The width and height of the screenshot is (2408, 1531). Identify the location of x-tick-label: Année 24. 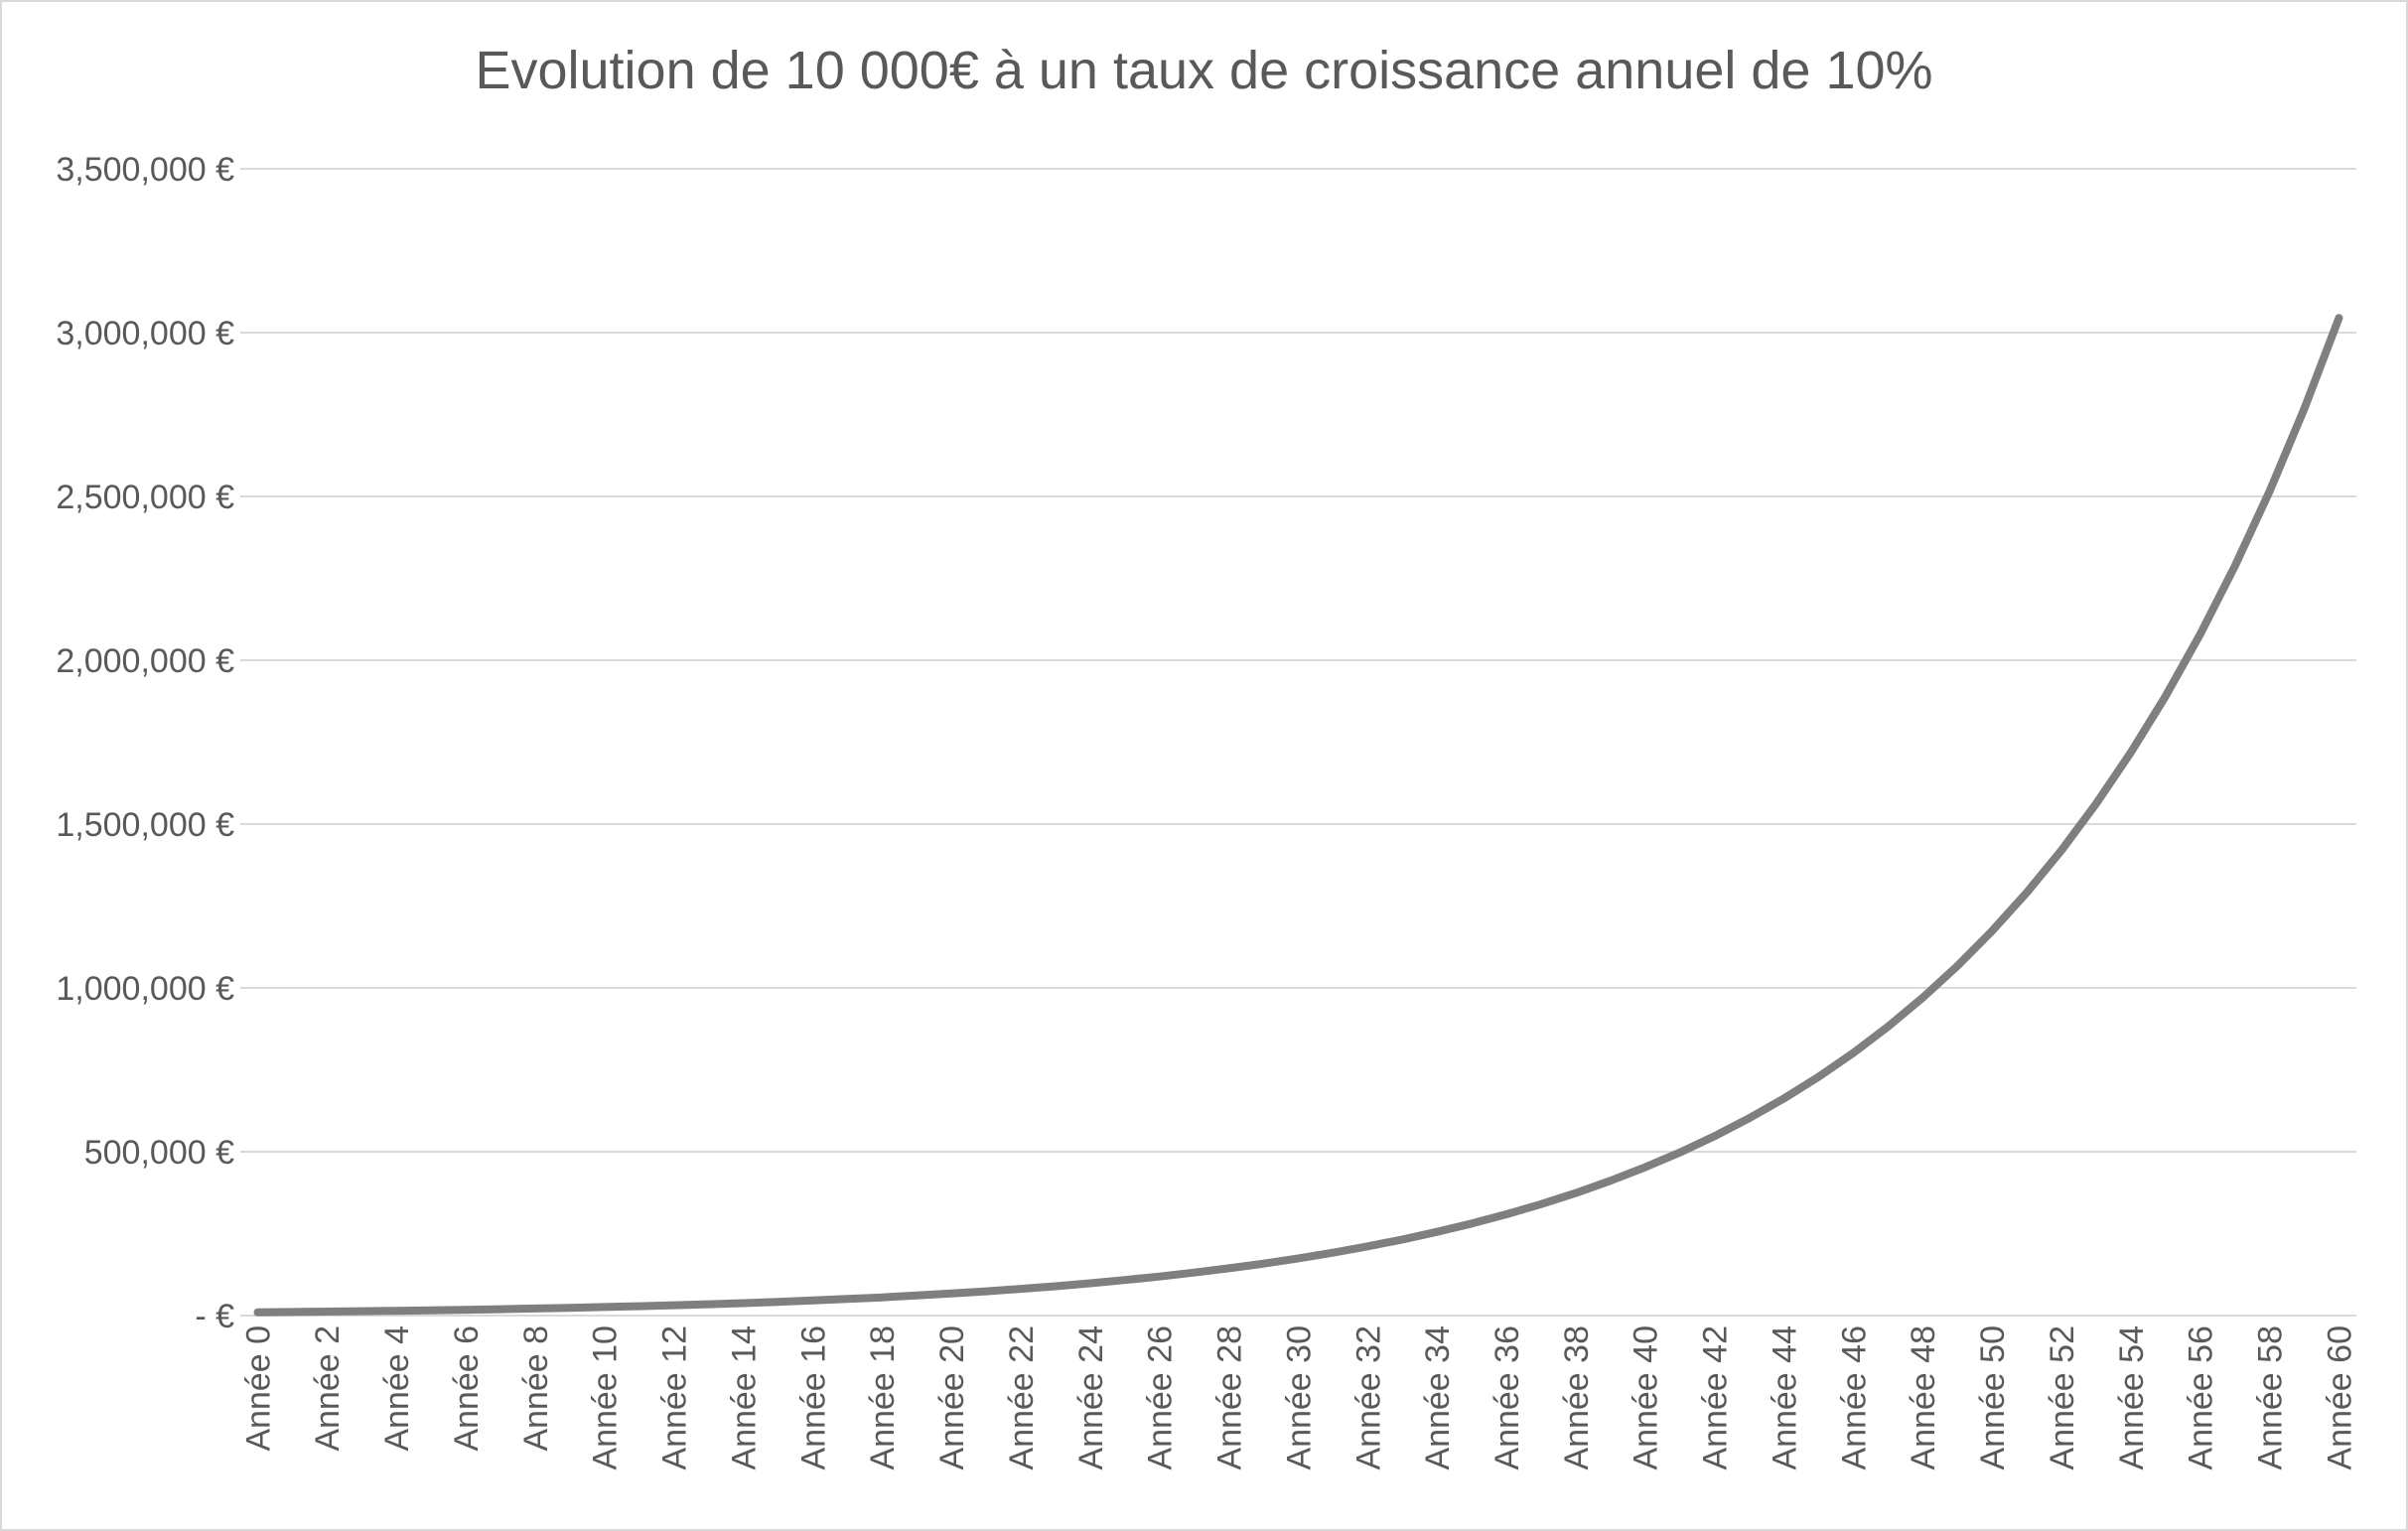
(1091, 1397).